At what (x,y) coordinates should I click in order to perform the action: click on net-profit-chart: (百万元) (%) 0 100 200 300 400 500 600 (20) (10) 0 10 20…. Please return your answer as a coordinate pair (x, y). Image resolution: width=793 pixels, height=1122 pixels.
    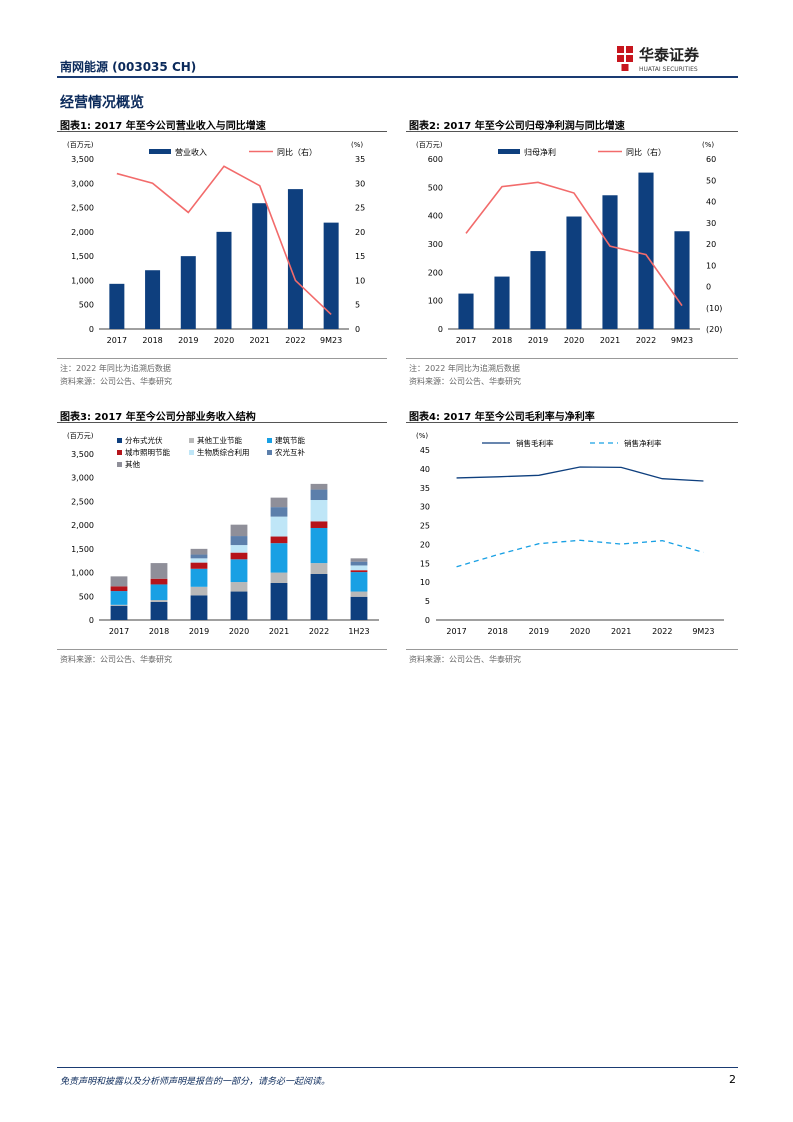
    Looking at the image, I should click on (569, 243).